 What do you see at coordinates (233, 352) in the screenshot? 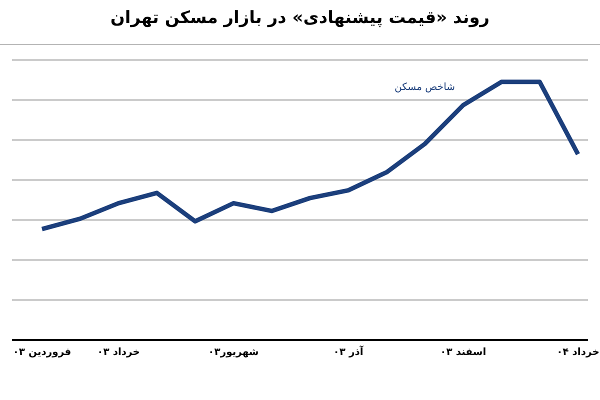
I see `x-tick-label: شهریور۰۳` at bounding box center [233, 352].